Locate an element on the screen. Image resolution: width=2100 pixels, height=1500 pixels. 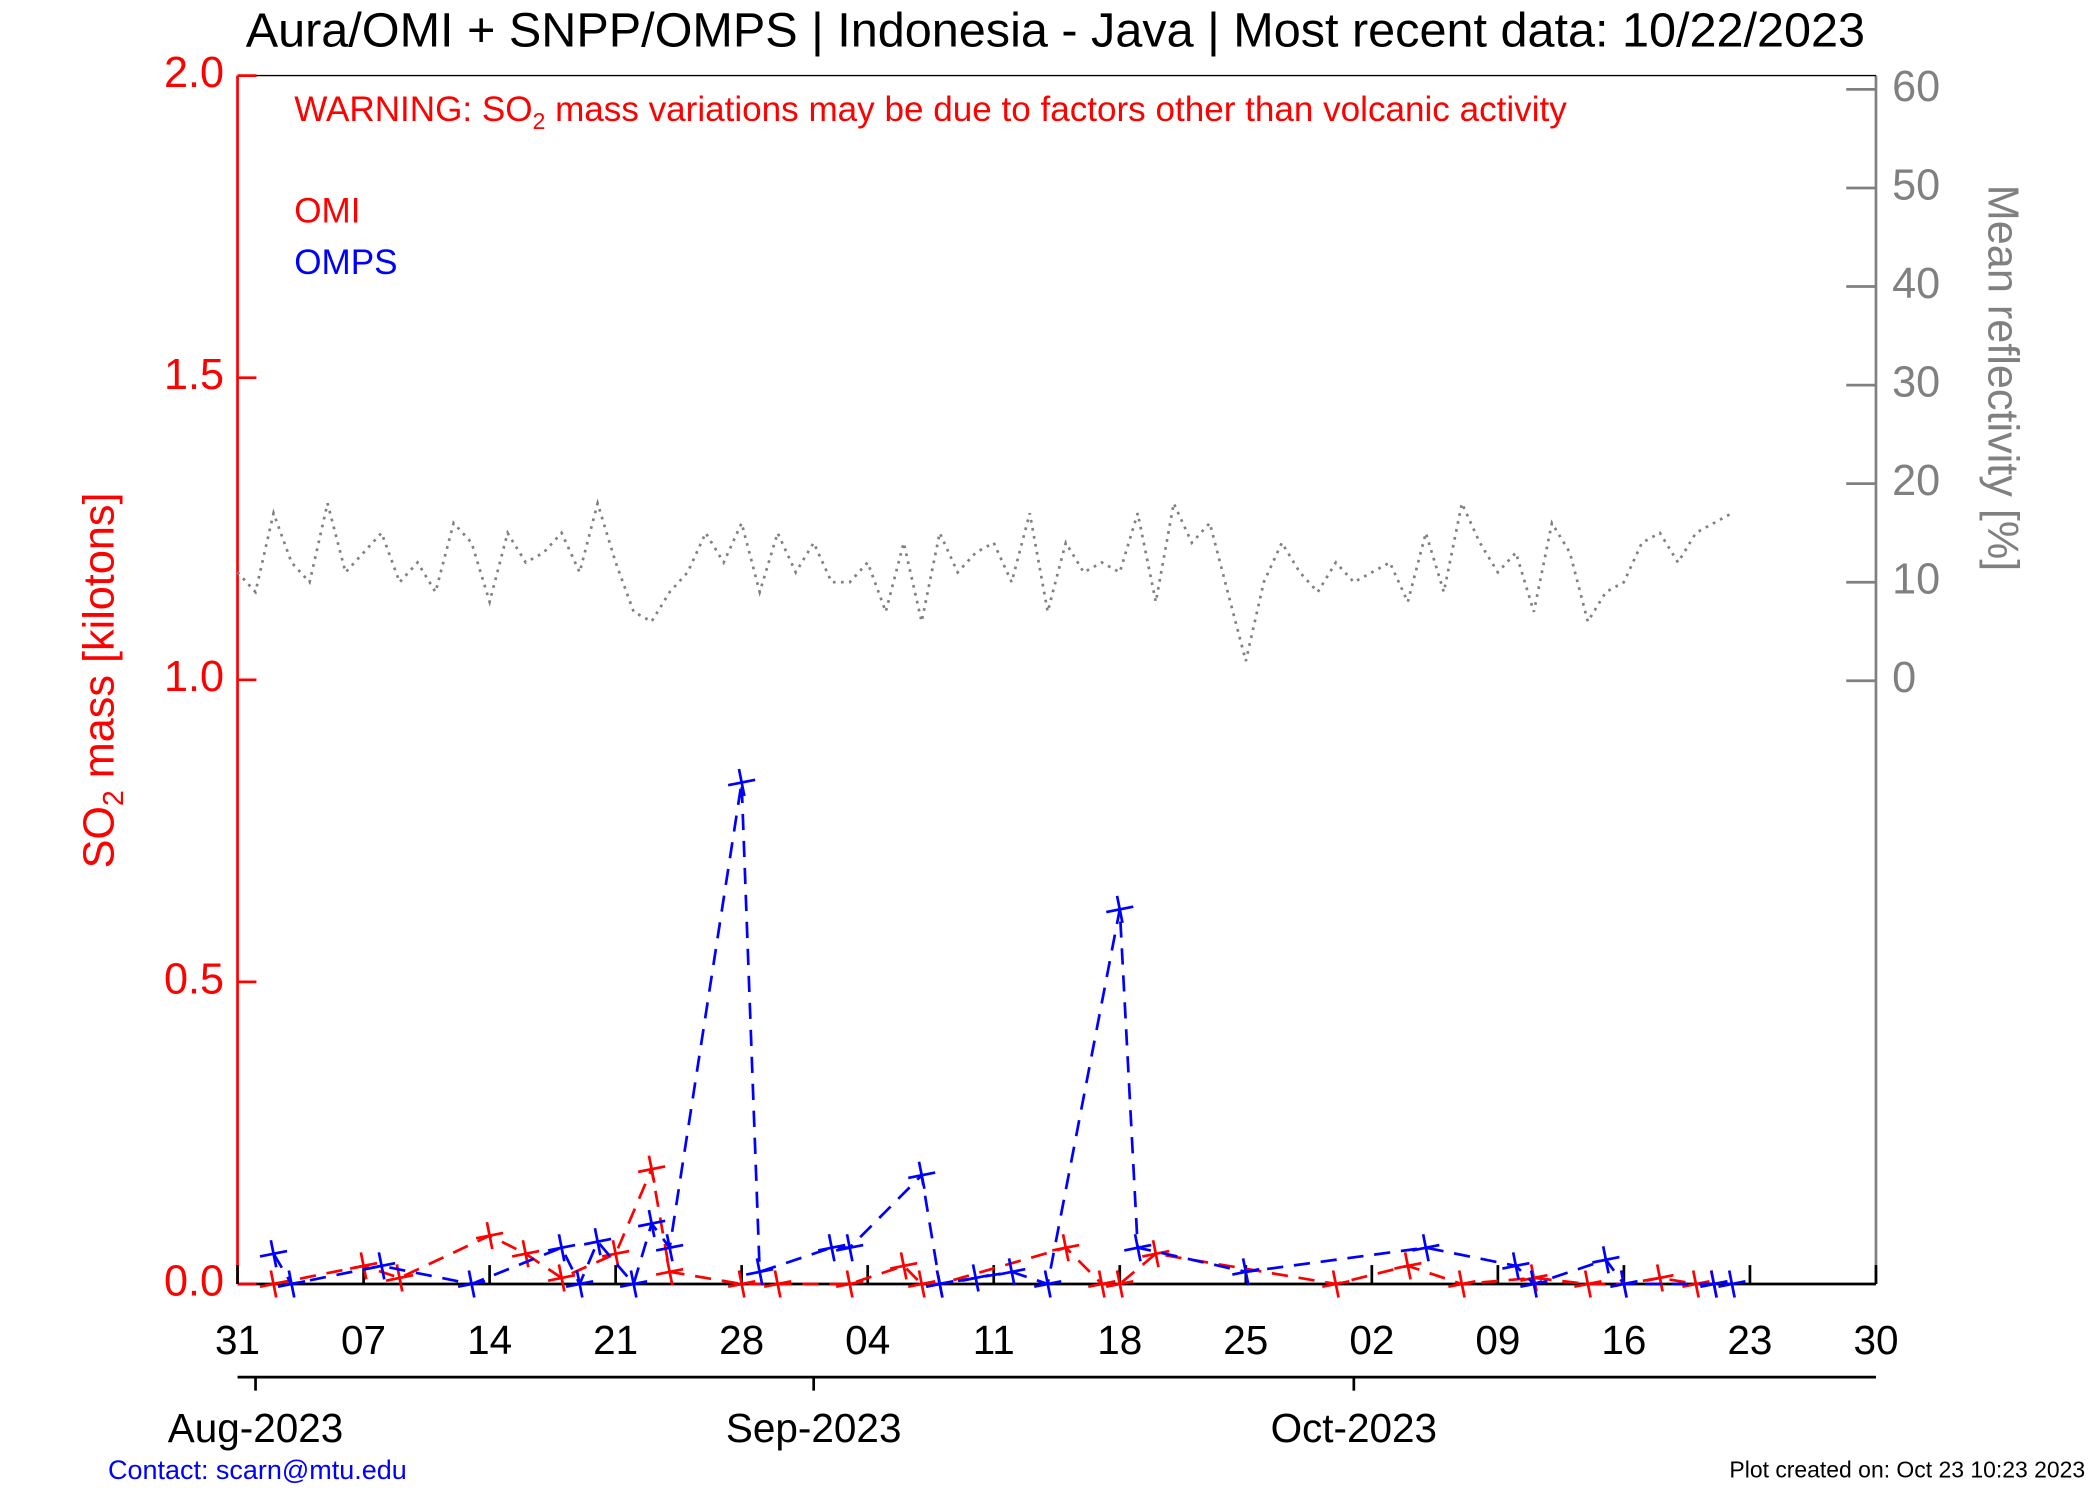
series-line is located at coordinates (993, 1225).